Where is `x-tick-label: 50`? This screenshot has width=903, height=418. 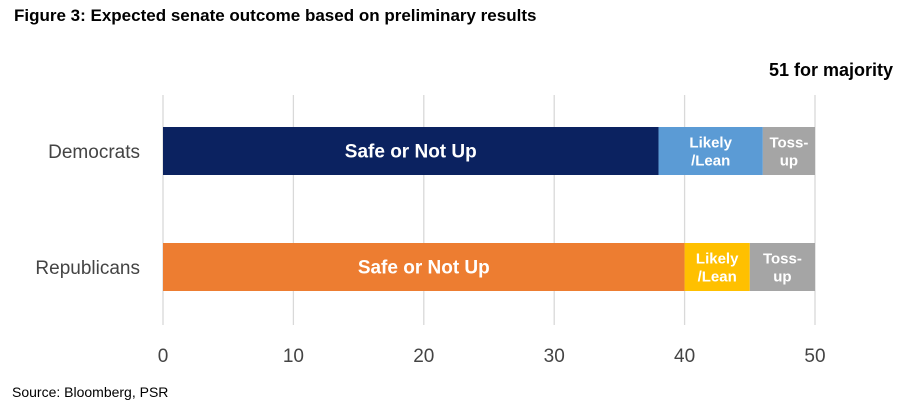 x-tick-label: 50 is located at coordinates (814, 356).